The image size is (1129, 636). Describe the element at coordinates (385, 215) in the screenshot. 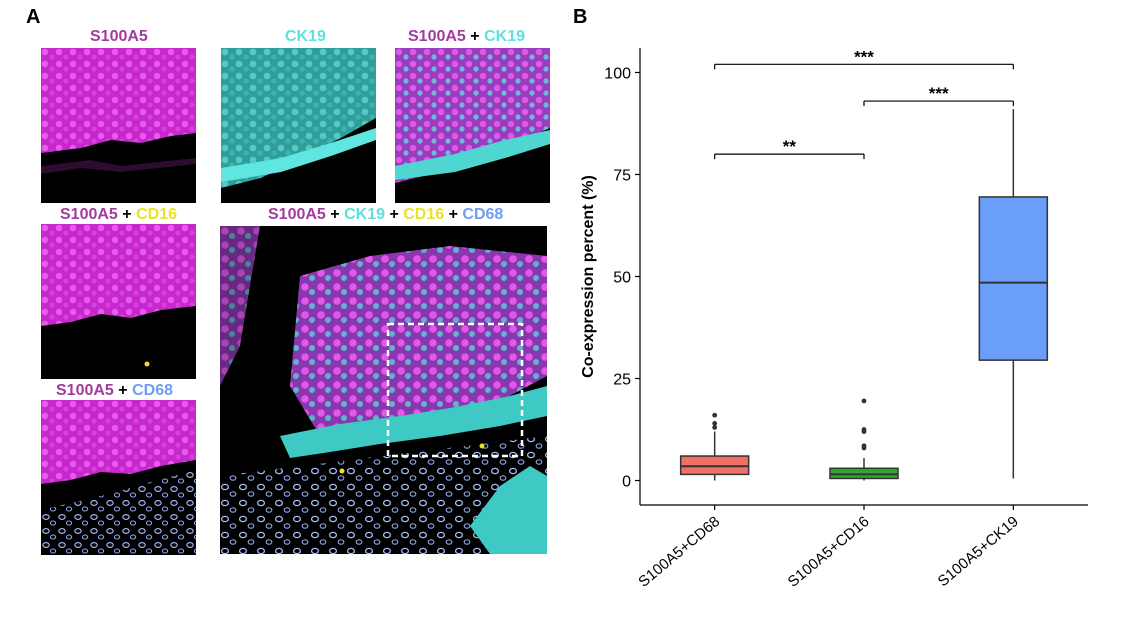

I see `title-merge: S100A5 + CK19 + CD16 + CD68` at that location.